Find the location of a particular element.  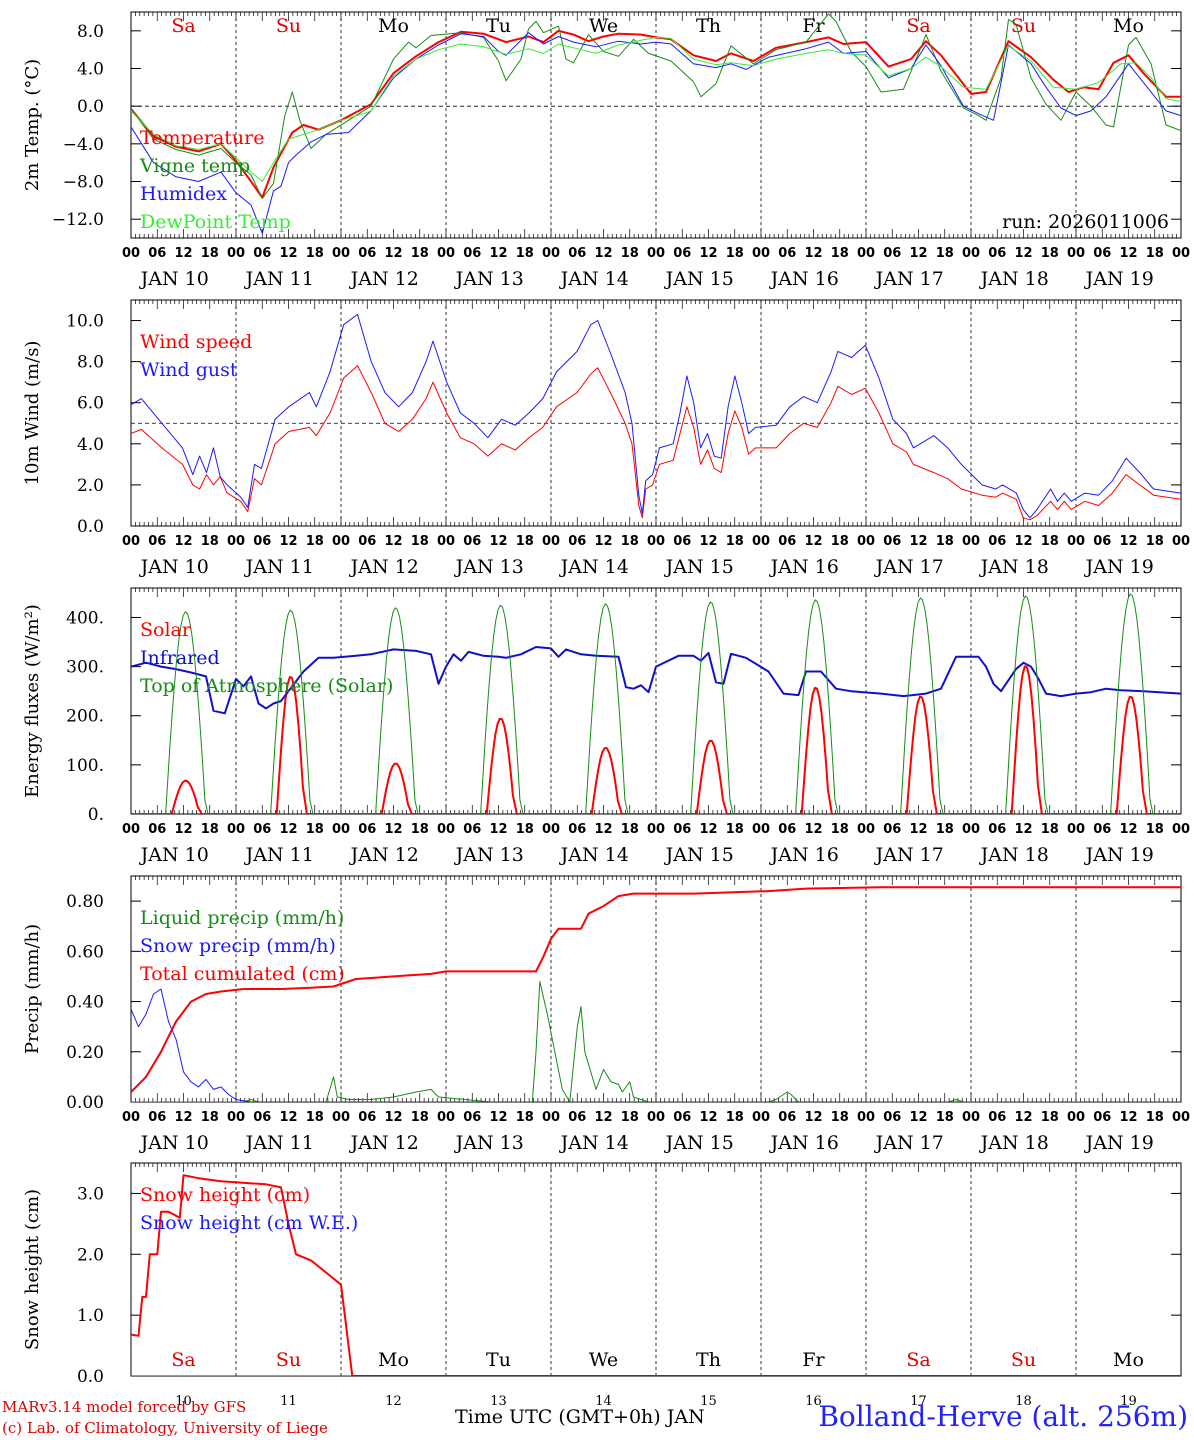

legend-entry: Snow height (cm) is located at coordinates (225, 1195).